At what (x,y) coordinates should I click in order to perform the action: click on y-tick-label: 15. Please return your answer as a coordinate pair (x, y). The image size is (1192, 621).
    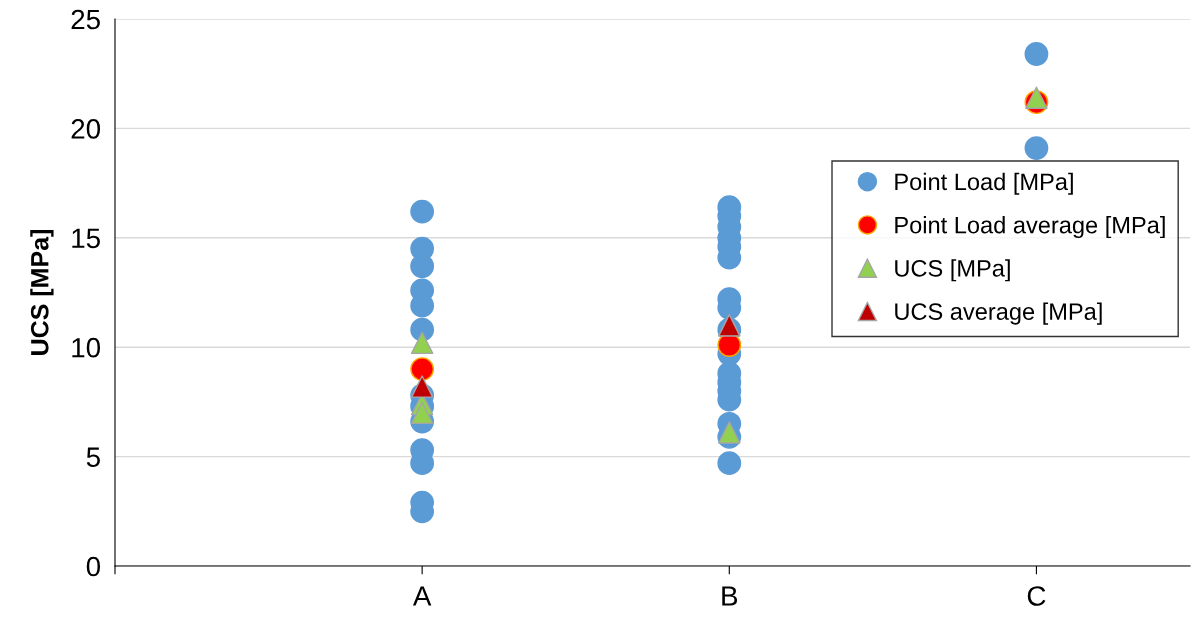
    Looking at the image, I should click on (86, 238).